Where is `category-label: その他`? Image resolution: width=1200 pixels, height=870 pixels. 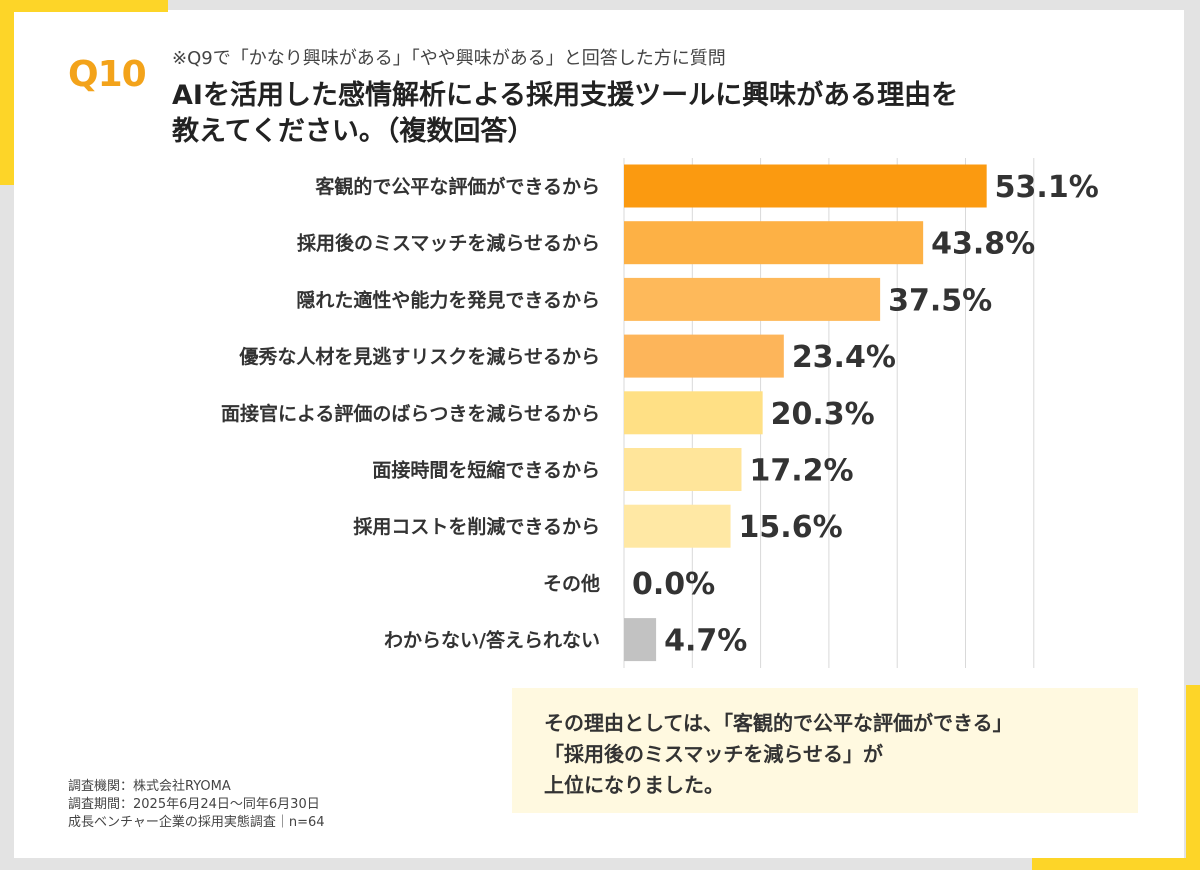 category-label: その他 is located at coordinates (571, 583).